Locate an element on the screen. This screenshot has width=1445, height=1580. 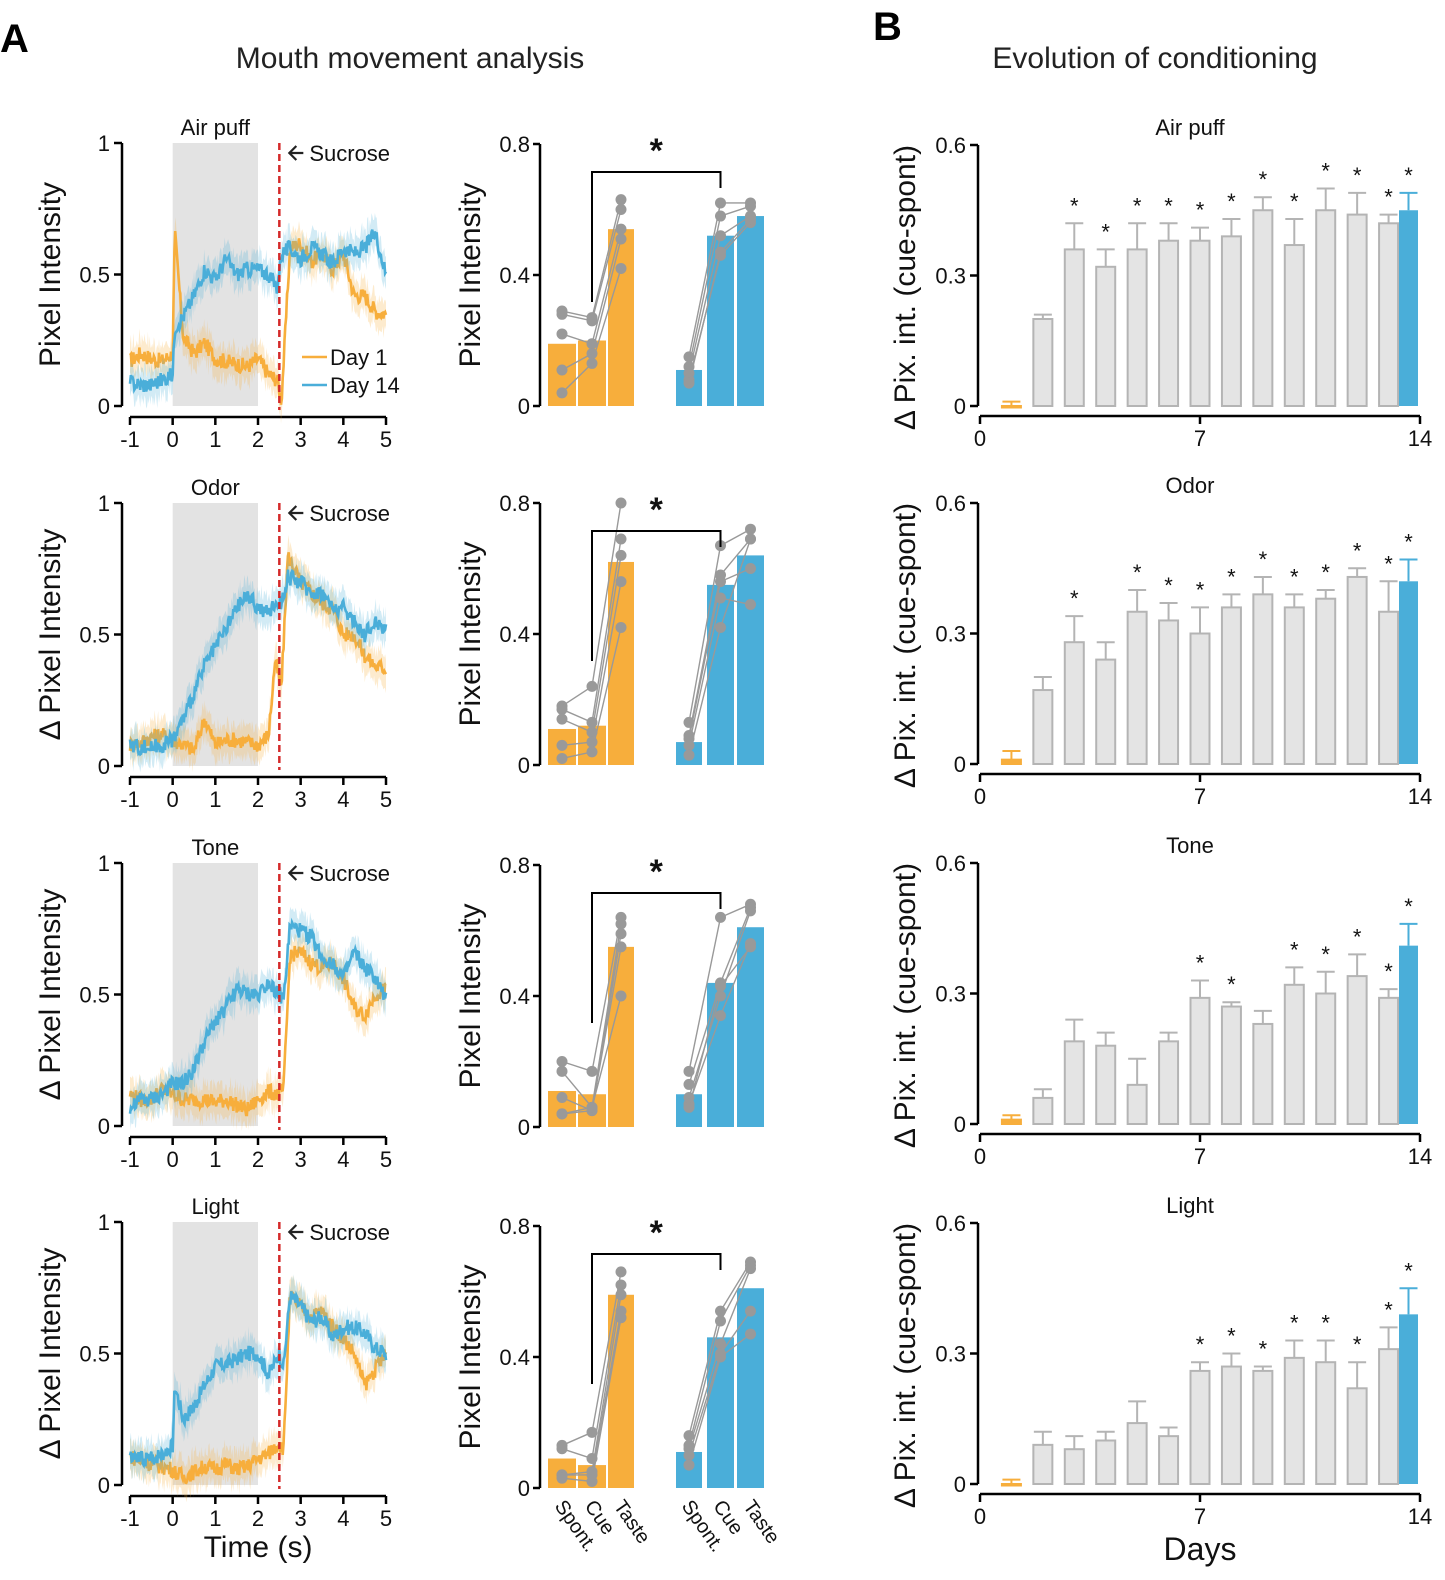
error-band-day14 is located at coordinates (258, 661).